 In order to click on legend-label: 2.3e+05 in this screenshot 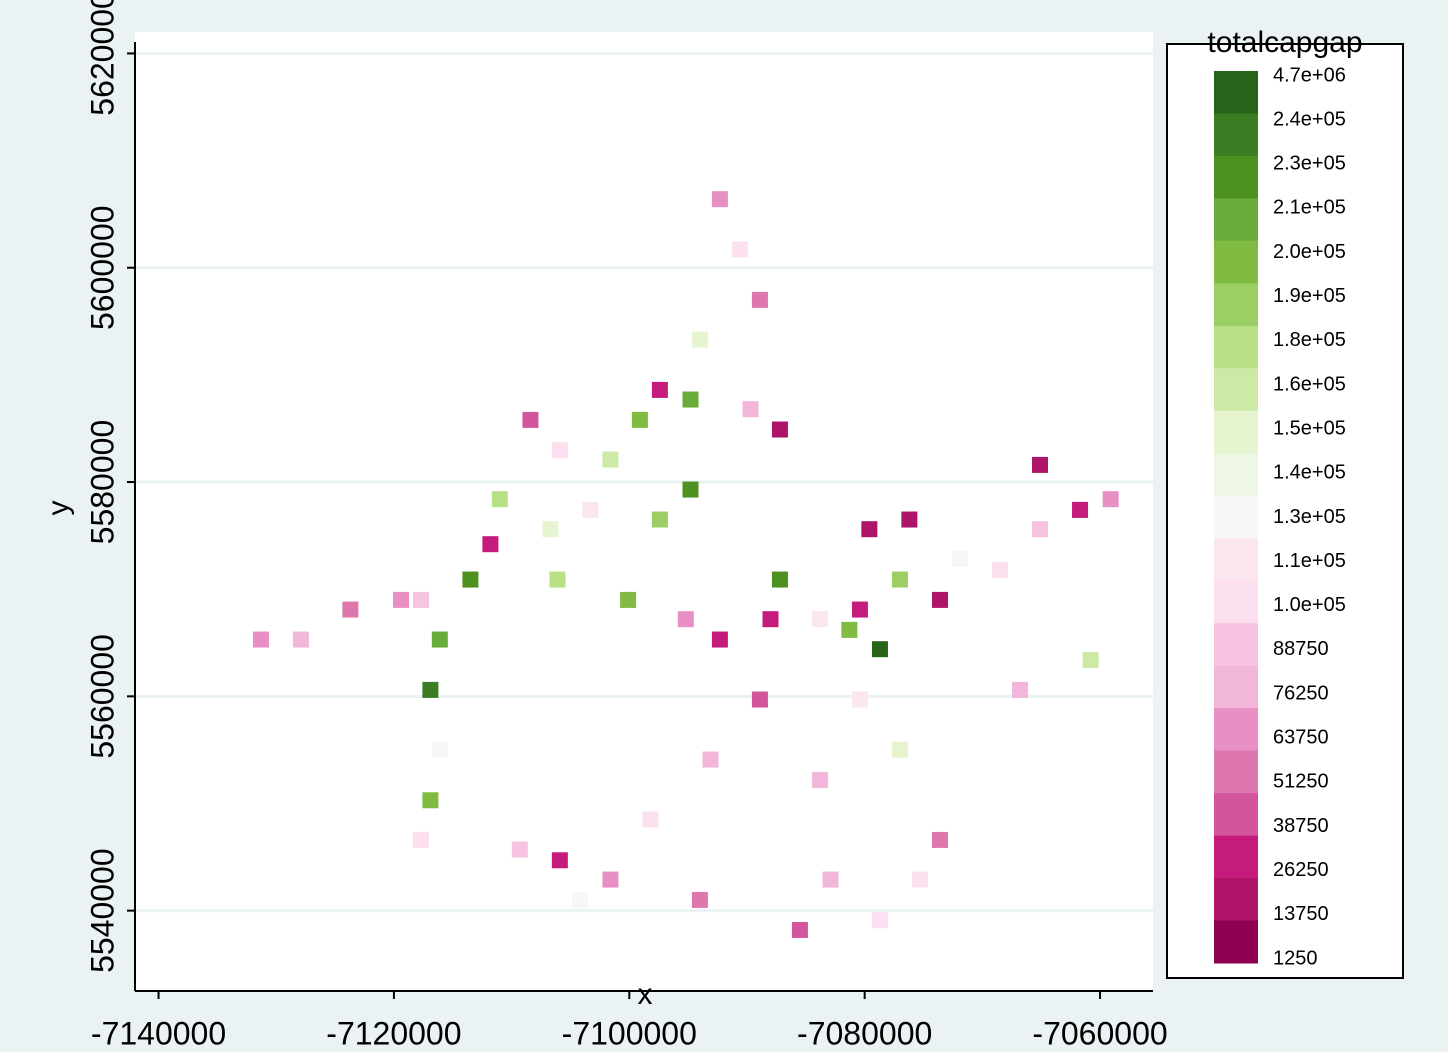, I will do `click(1309, 164)`.